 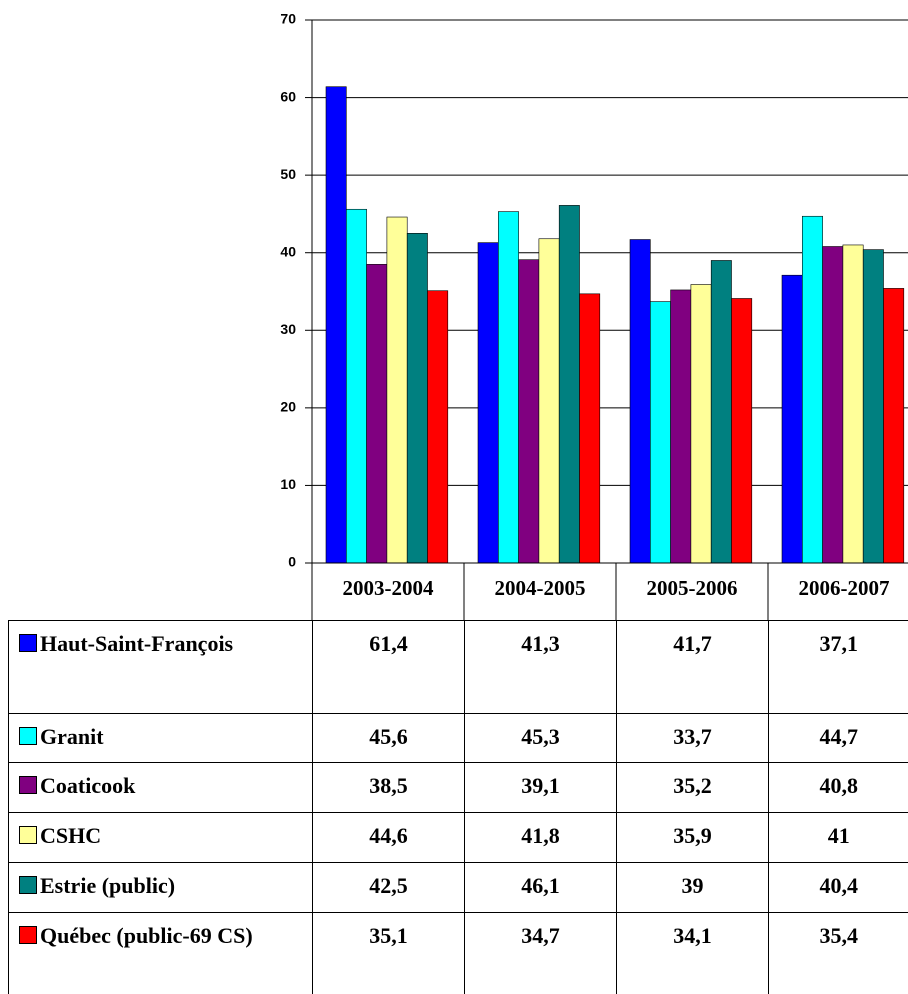 I want to click on x-tick-label: 2004-2005, so click(x=540, y=588).